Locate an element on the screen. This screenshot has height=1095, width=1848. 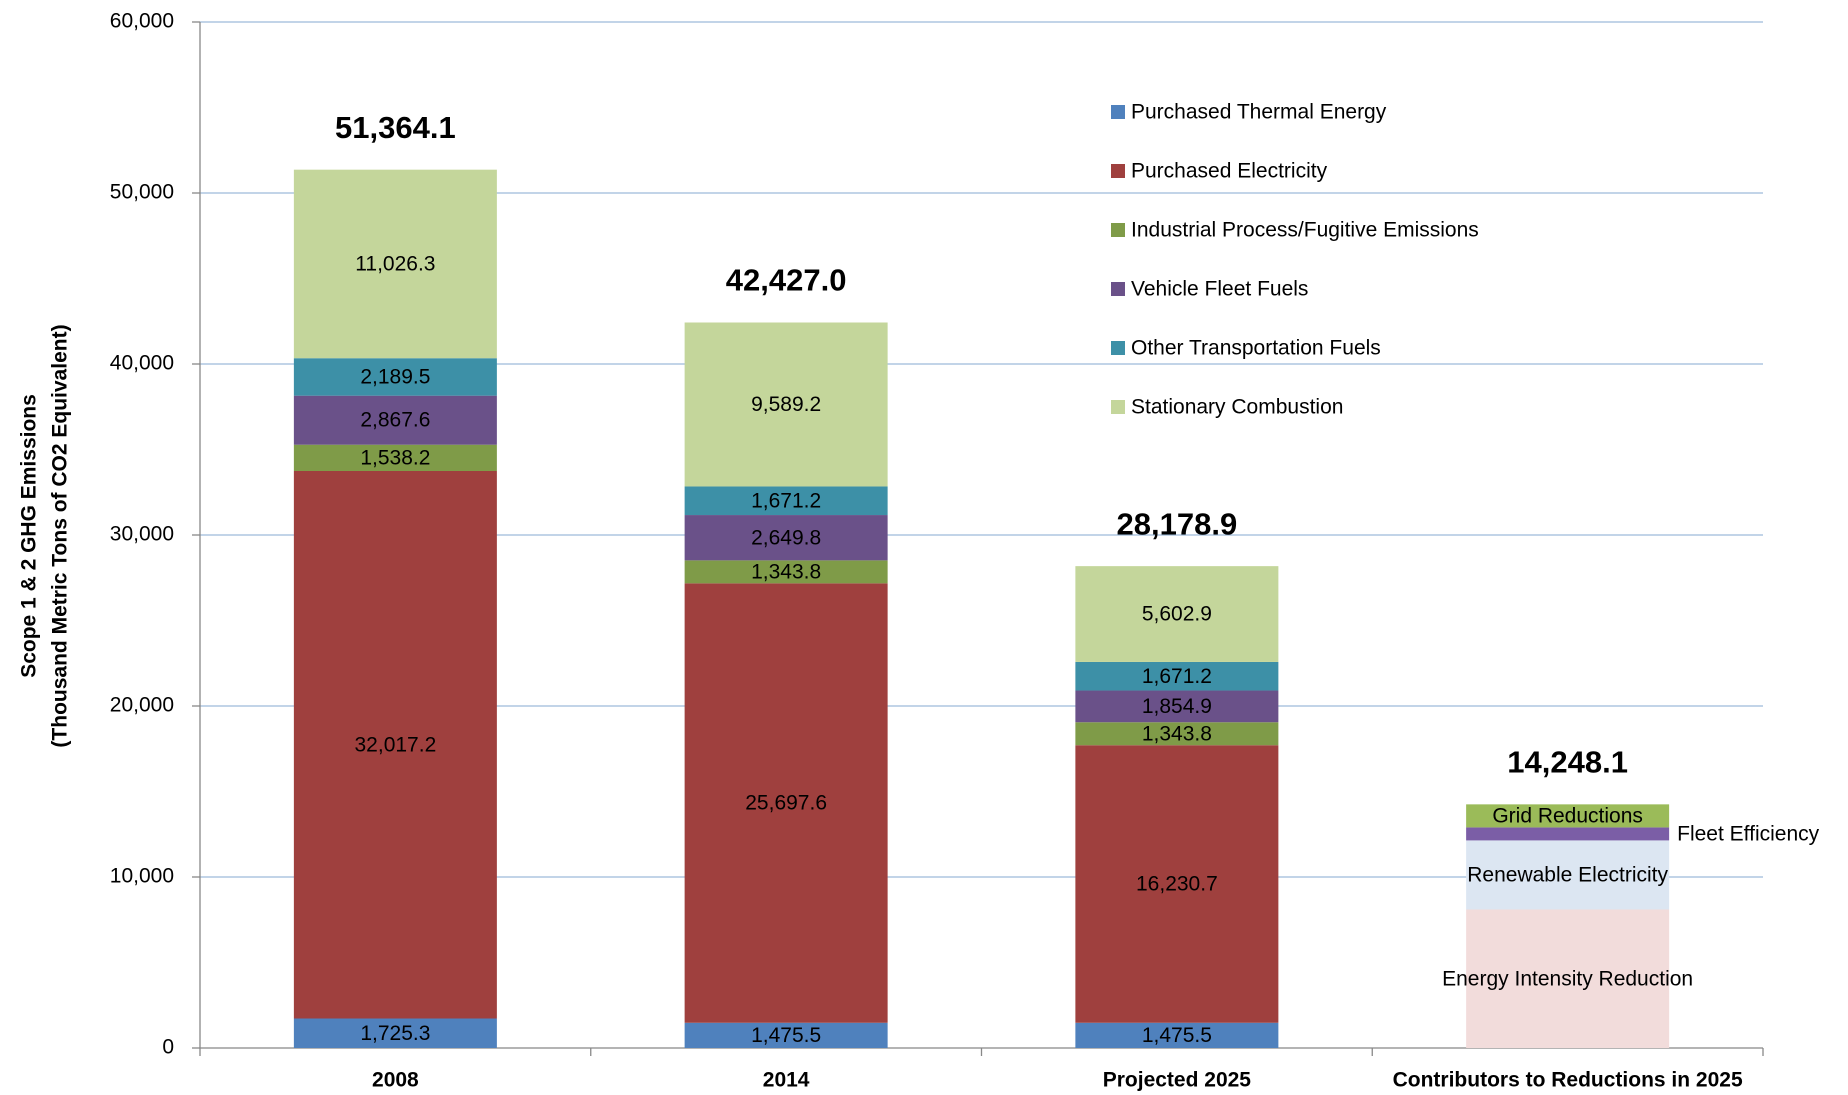
data-label: 1,538.2 is located at coordinates (395, 457).